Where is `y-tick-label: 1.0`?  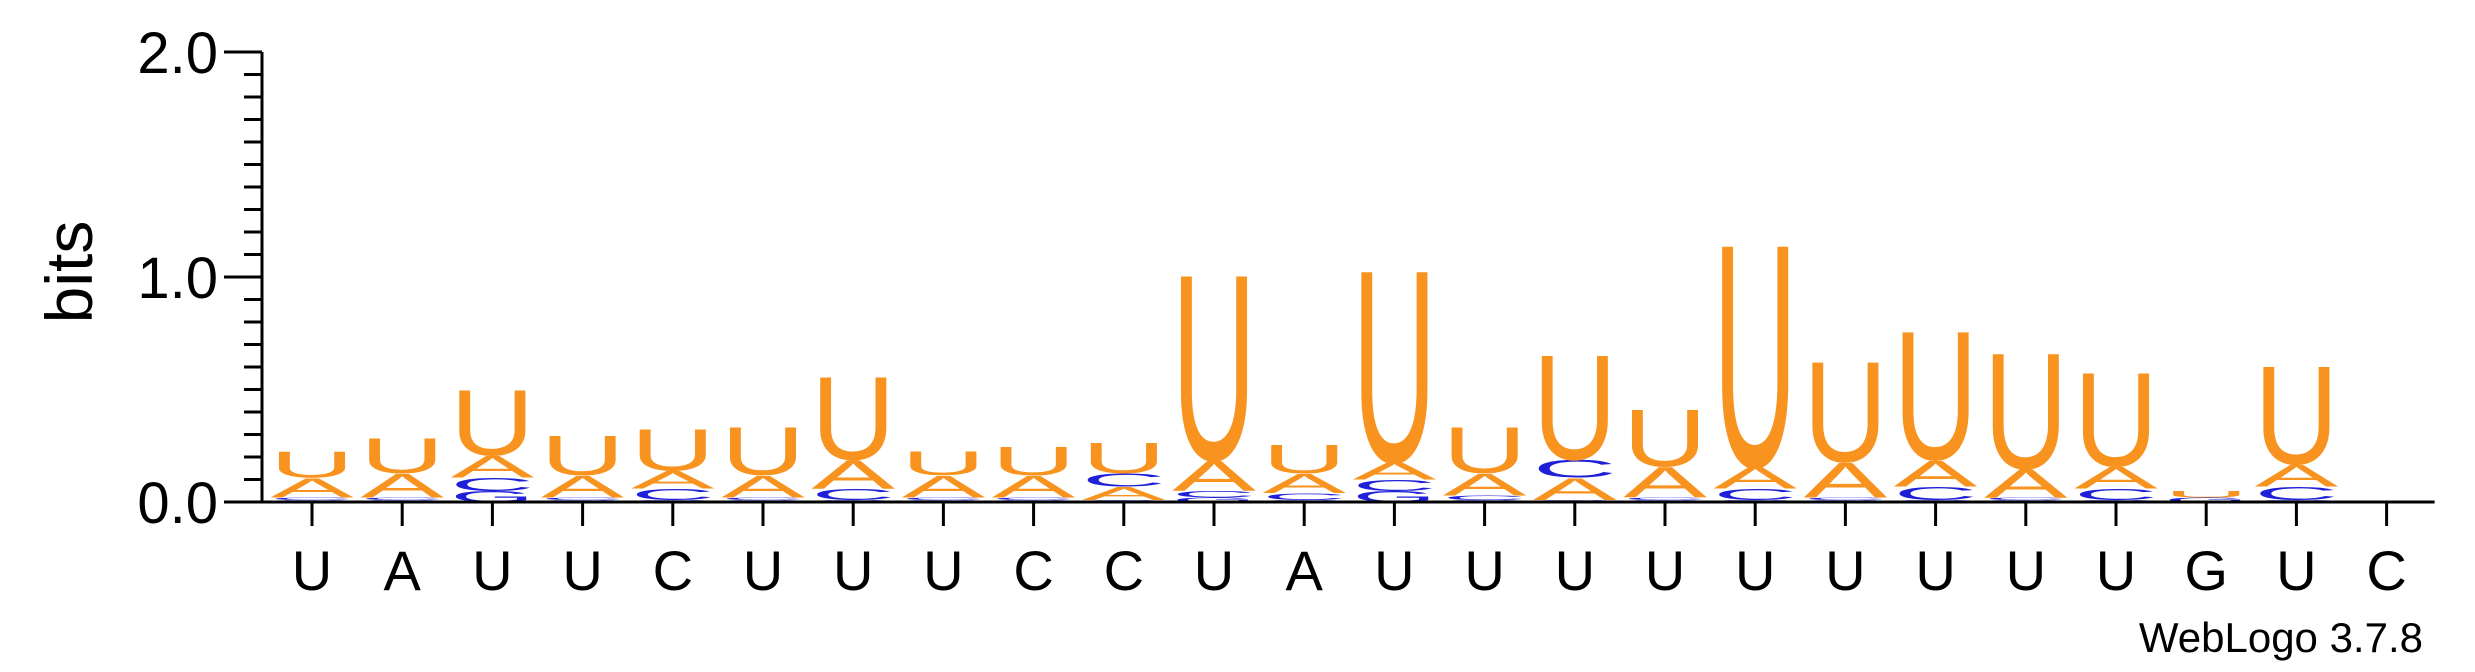 y-tick-label: 1.0 is located at coordinates (177, 278).